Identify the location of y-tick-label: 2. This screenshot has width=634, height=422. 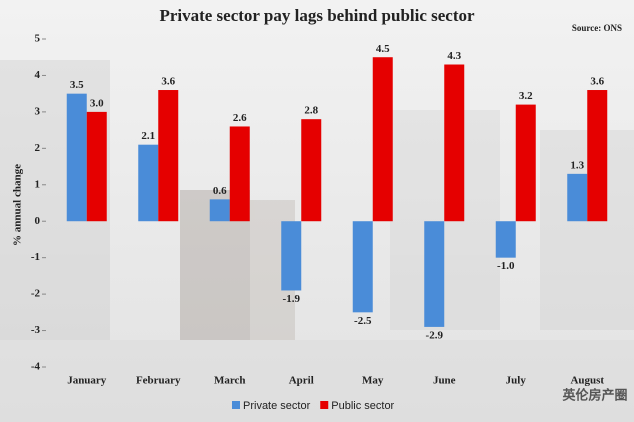
(38, 148).